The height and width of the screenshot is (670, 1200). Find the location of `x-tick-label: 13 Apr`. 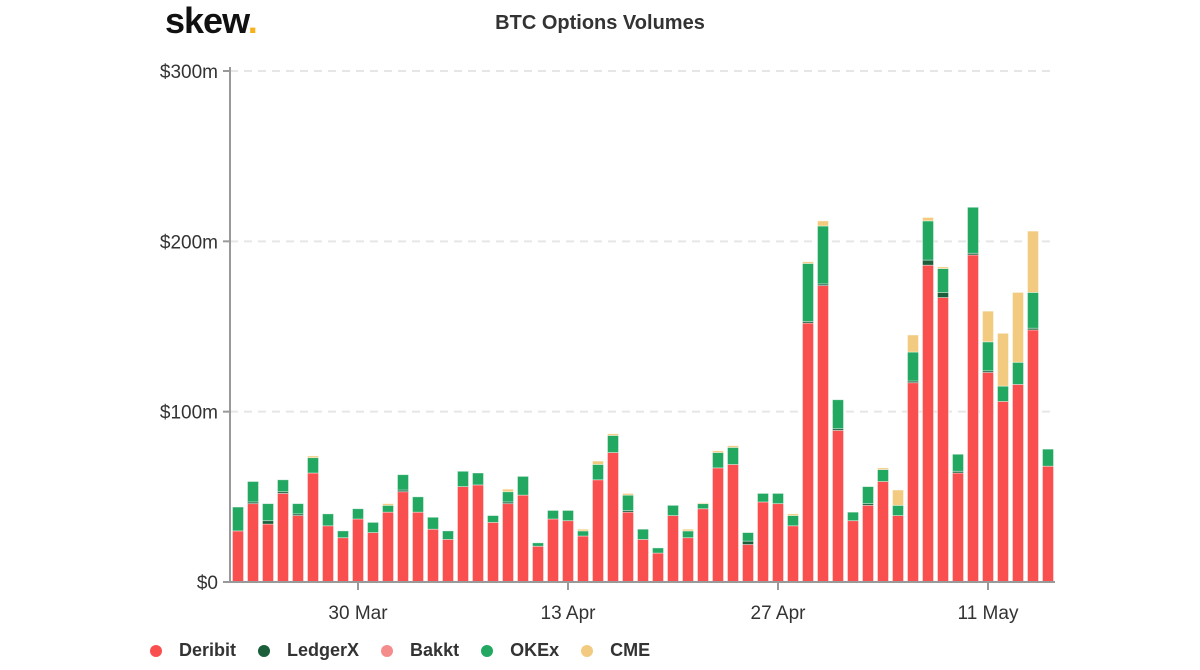

x-tick-label: 13 Apr is located at coordinates (569, 613).